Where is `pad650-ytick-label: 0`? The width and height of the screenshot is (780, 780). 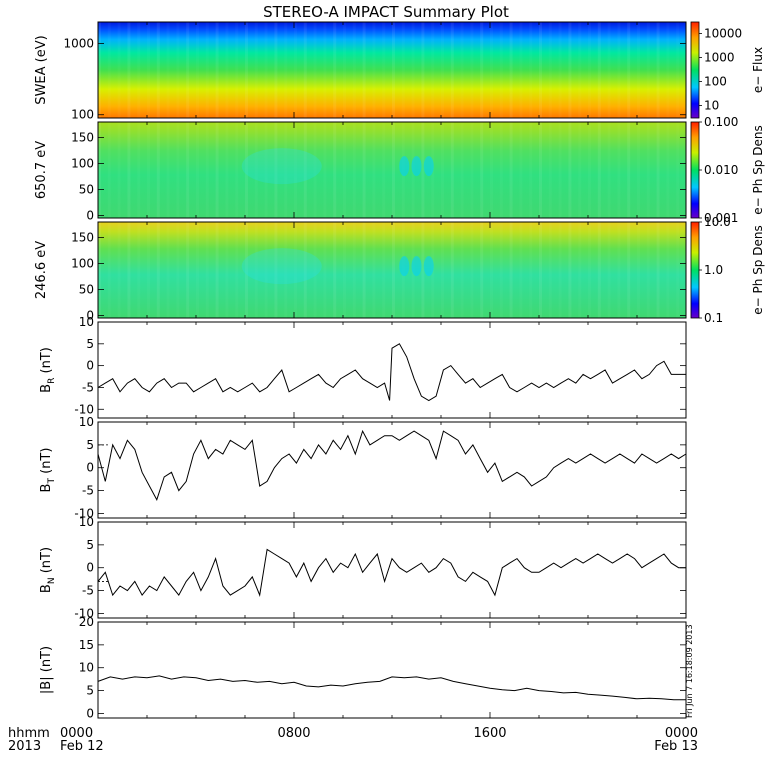
pad650-ytick-label: 0 is located at coordinates (90, 215).